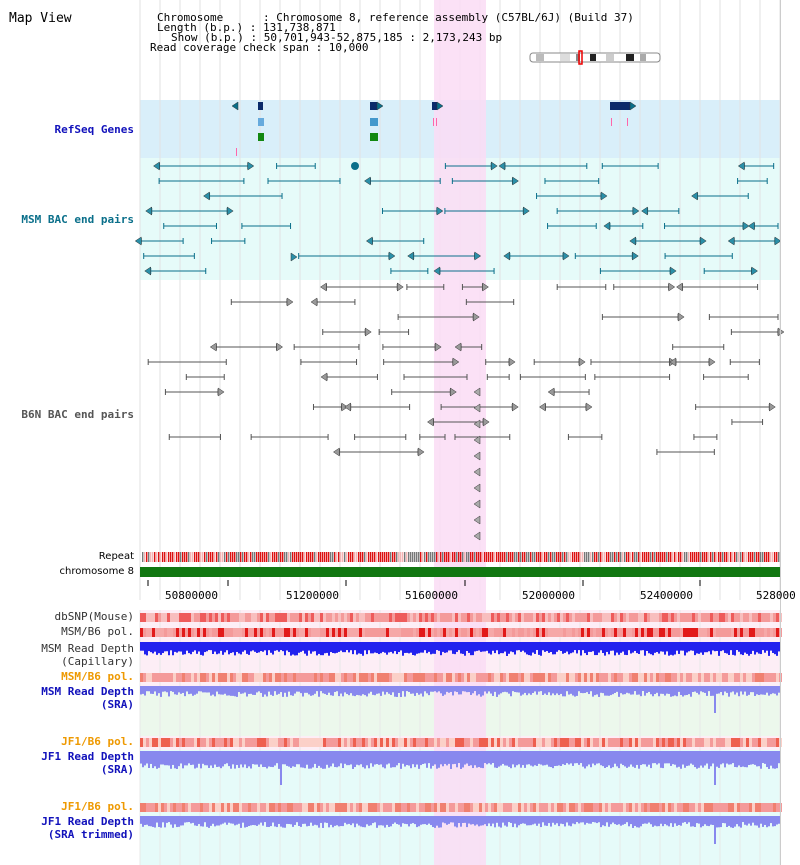 This screenshot has height=865, width=800. What do you see at coordinates (94, 129) in the screenshot?
I see `refseq-genes-label: RefSeq Genes` at bounding box center [94, 129].